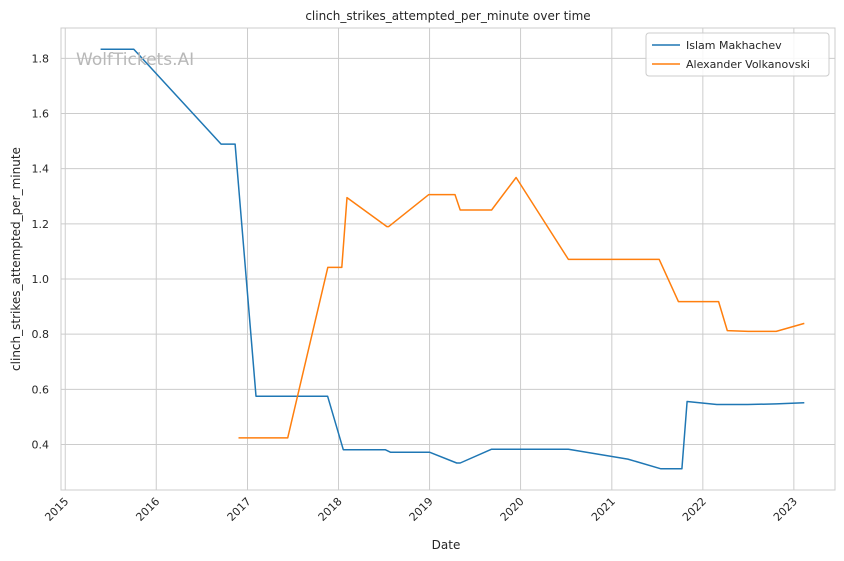 This screenshot has width=844, height=561. What do you see at coordinates (446, 545) in the screenshot?
I see `x-axis-title: Date` at bounding box center [446, 545].